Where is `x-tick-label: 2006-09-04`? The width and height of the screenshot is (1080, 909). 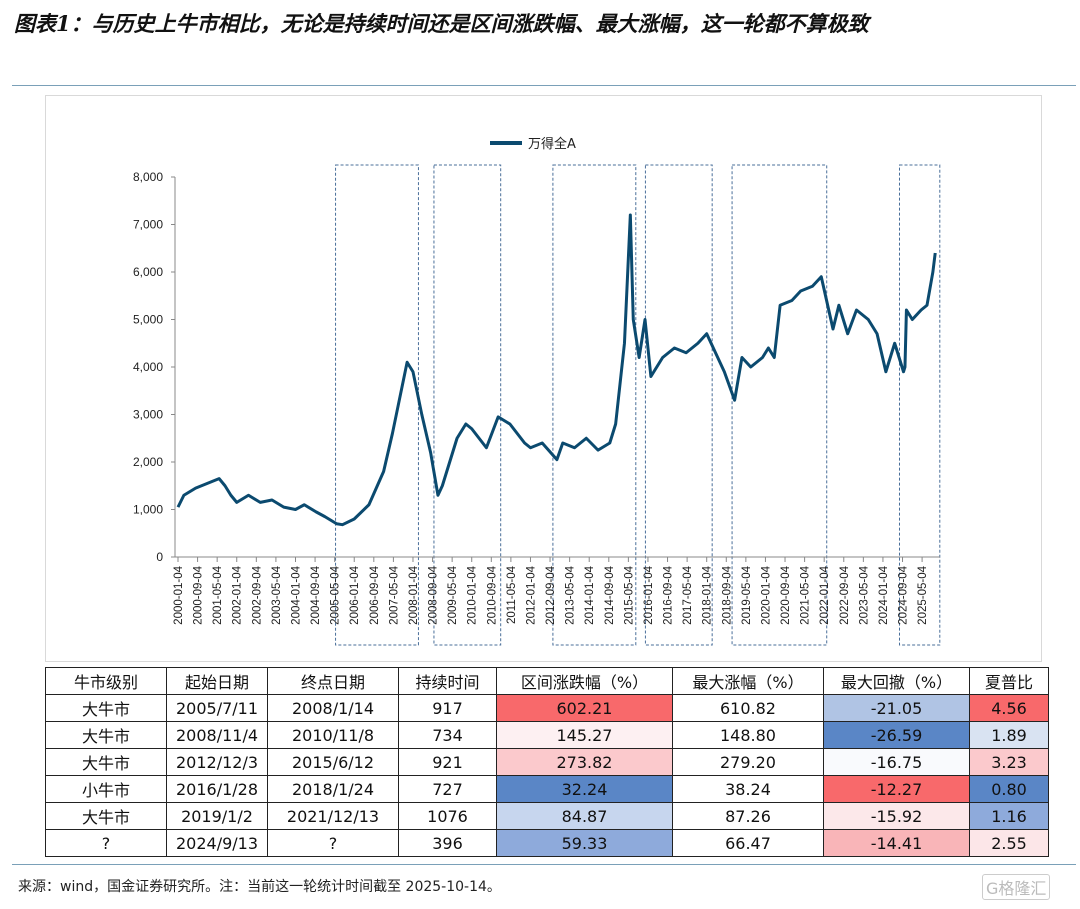
x-tick-label: 2006-09-04 is located at coordinates (375, 594).